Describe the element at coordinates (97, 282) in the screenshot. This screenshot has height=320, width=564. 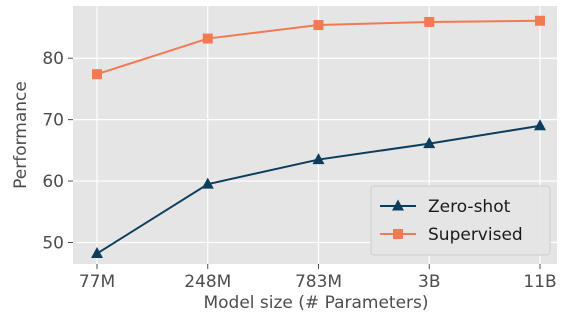
I see `x-tick-label: 77M` at that location.